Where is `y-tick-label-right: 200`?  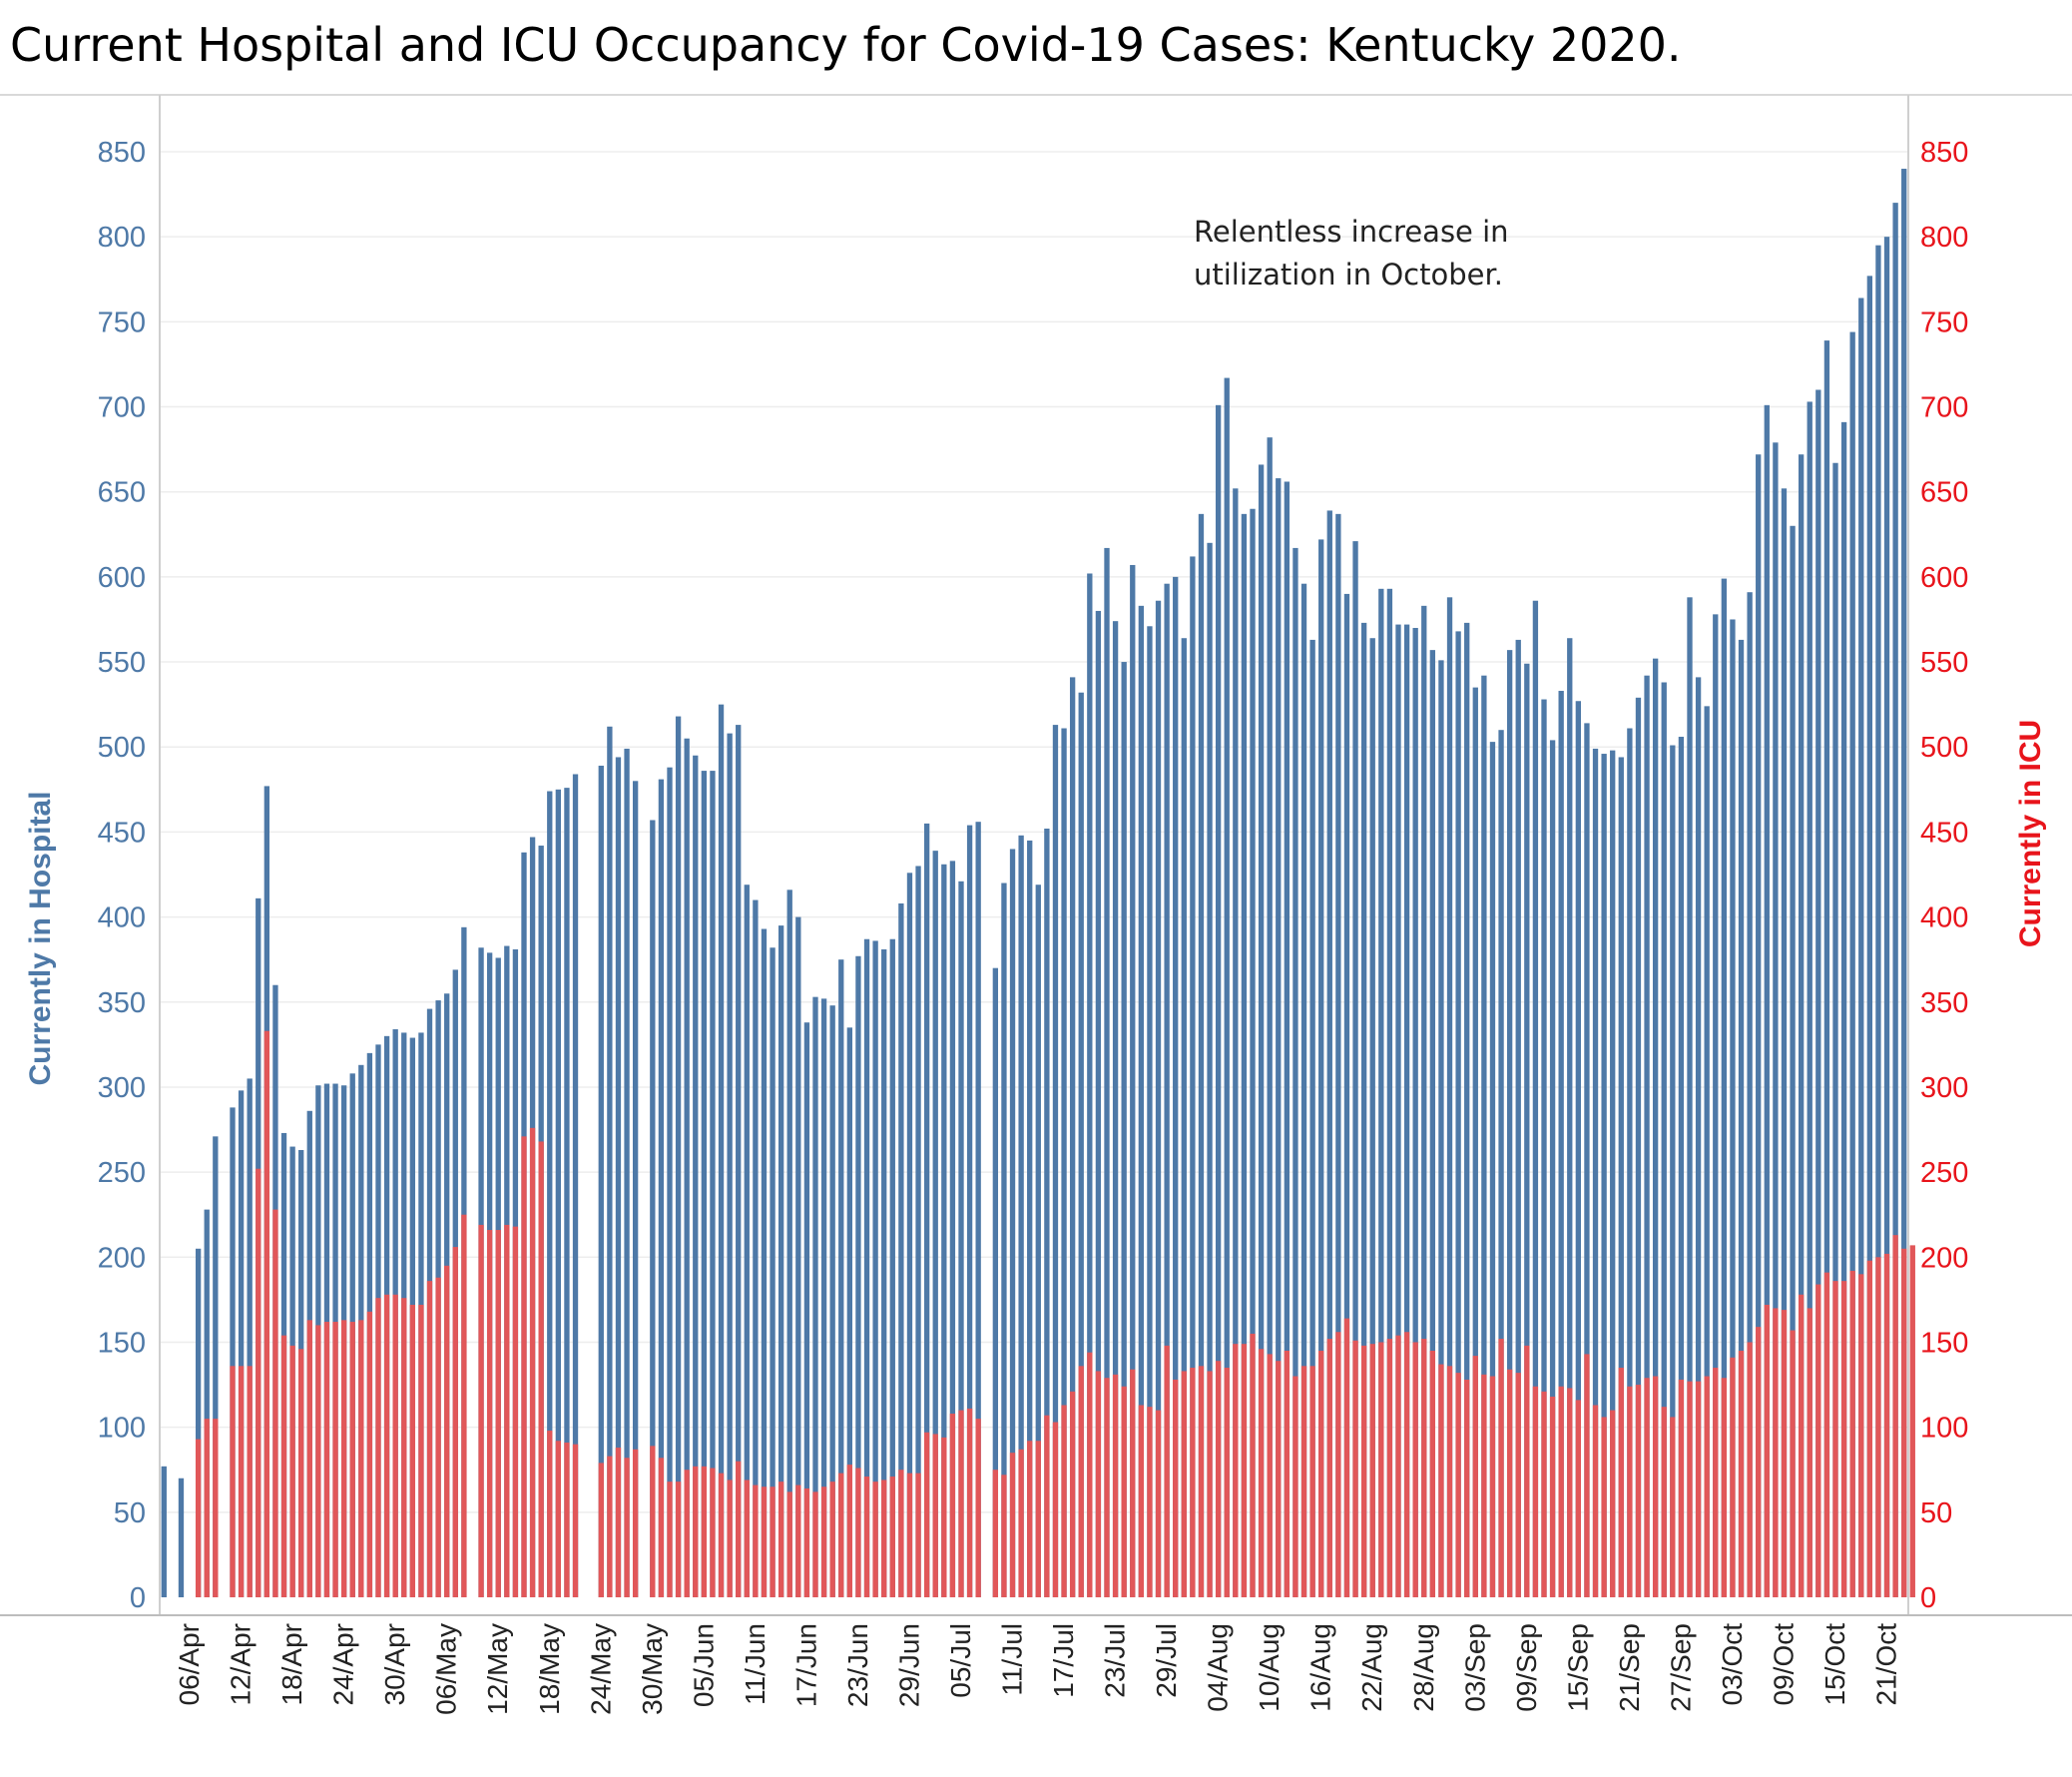
y-tick-label-right: 200 is located at coordinates (1944, 1258).